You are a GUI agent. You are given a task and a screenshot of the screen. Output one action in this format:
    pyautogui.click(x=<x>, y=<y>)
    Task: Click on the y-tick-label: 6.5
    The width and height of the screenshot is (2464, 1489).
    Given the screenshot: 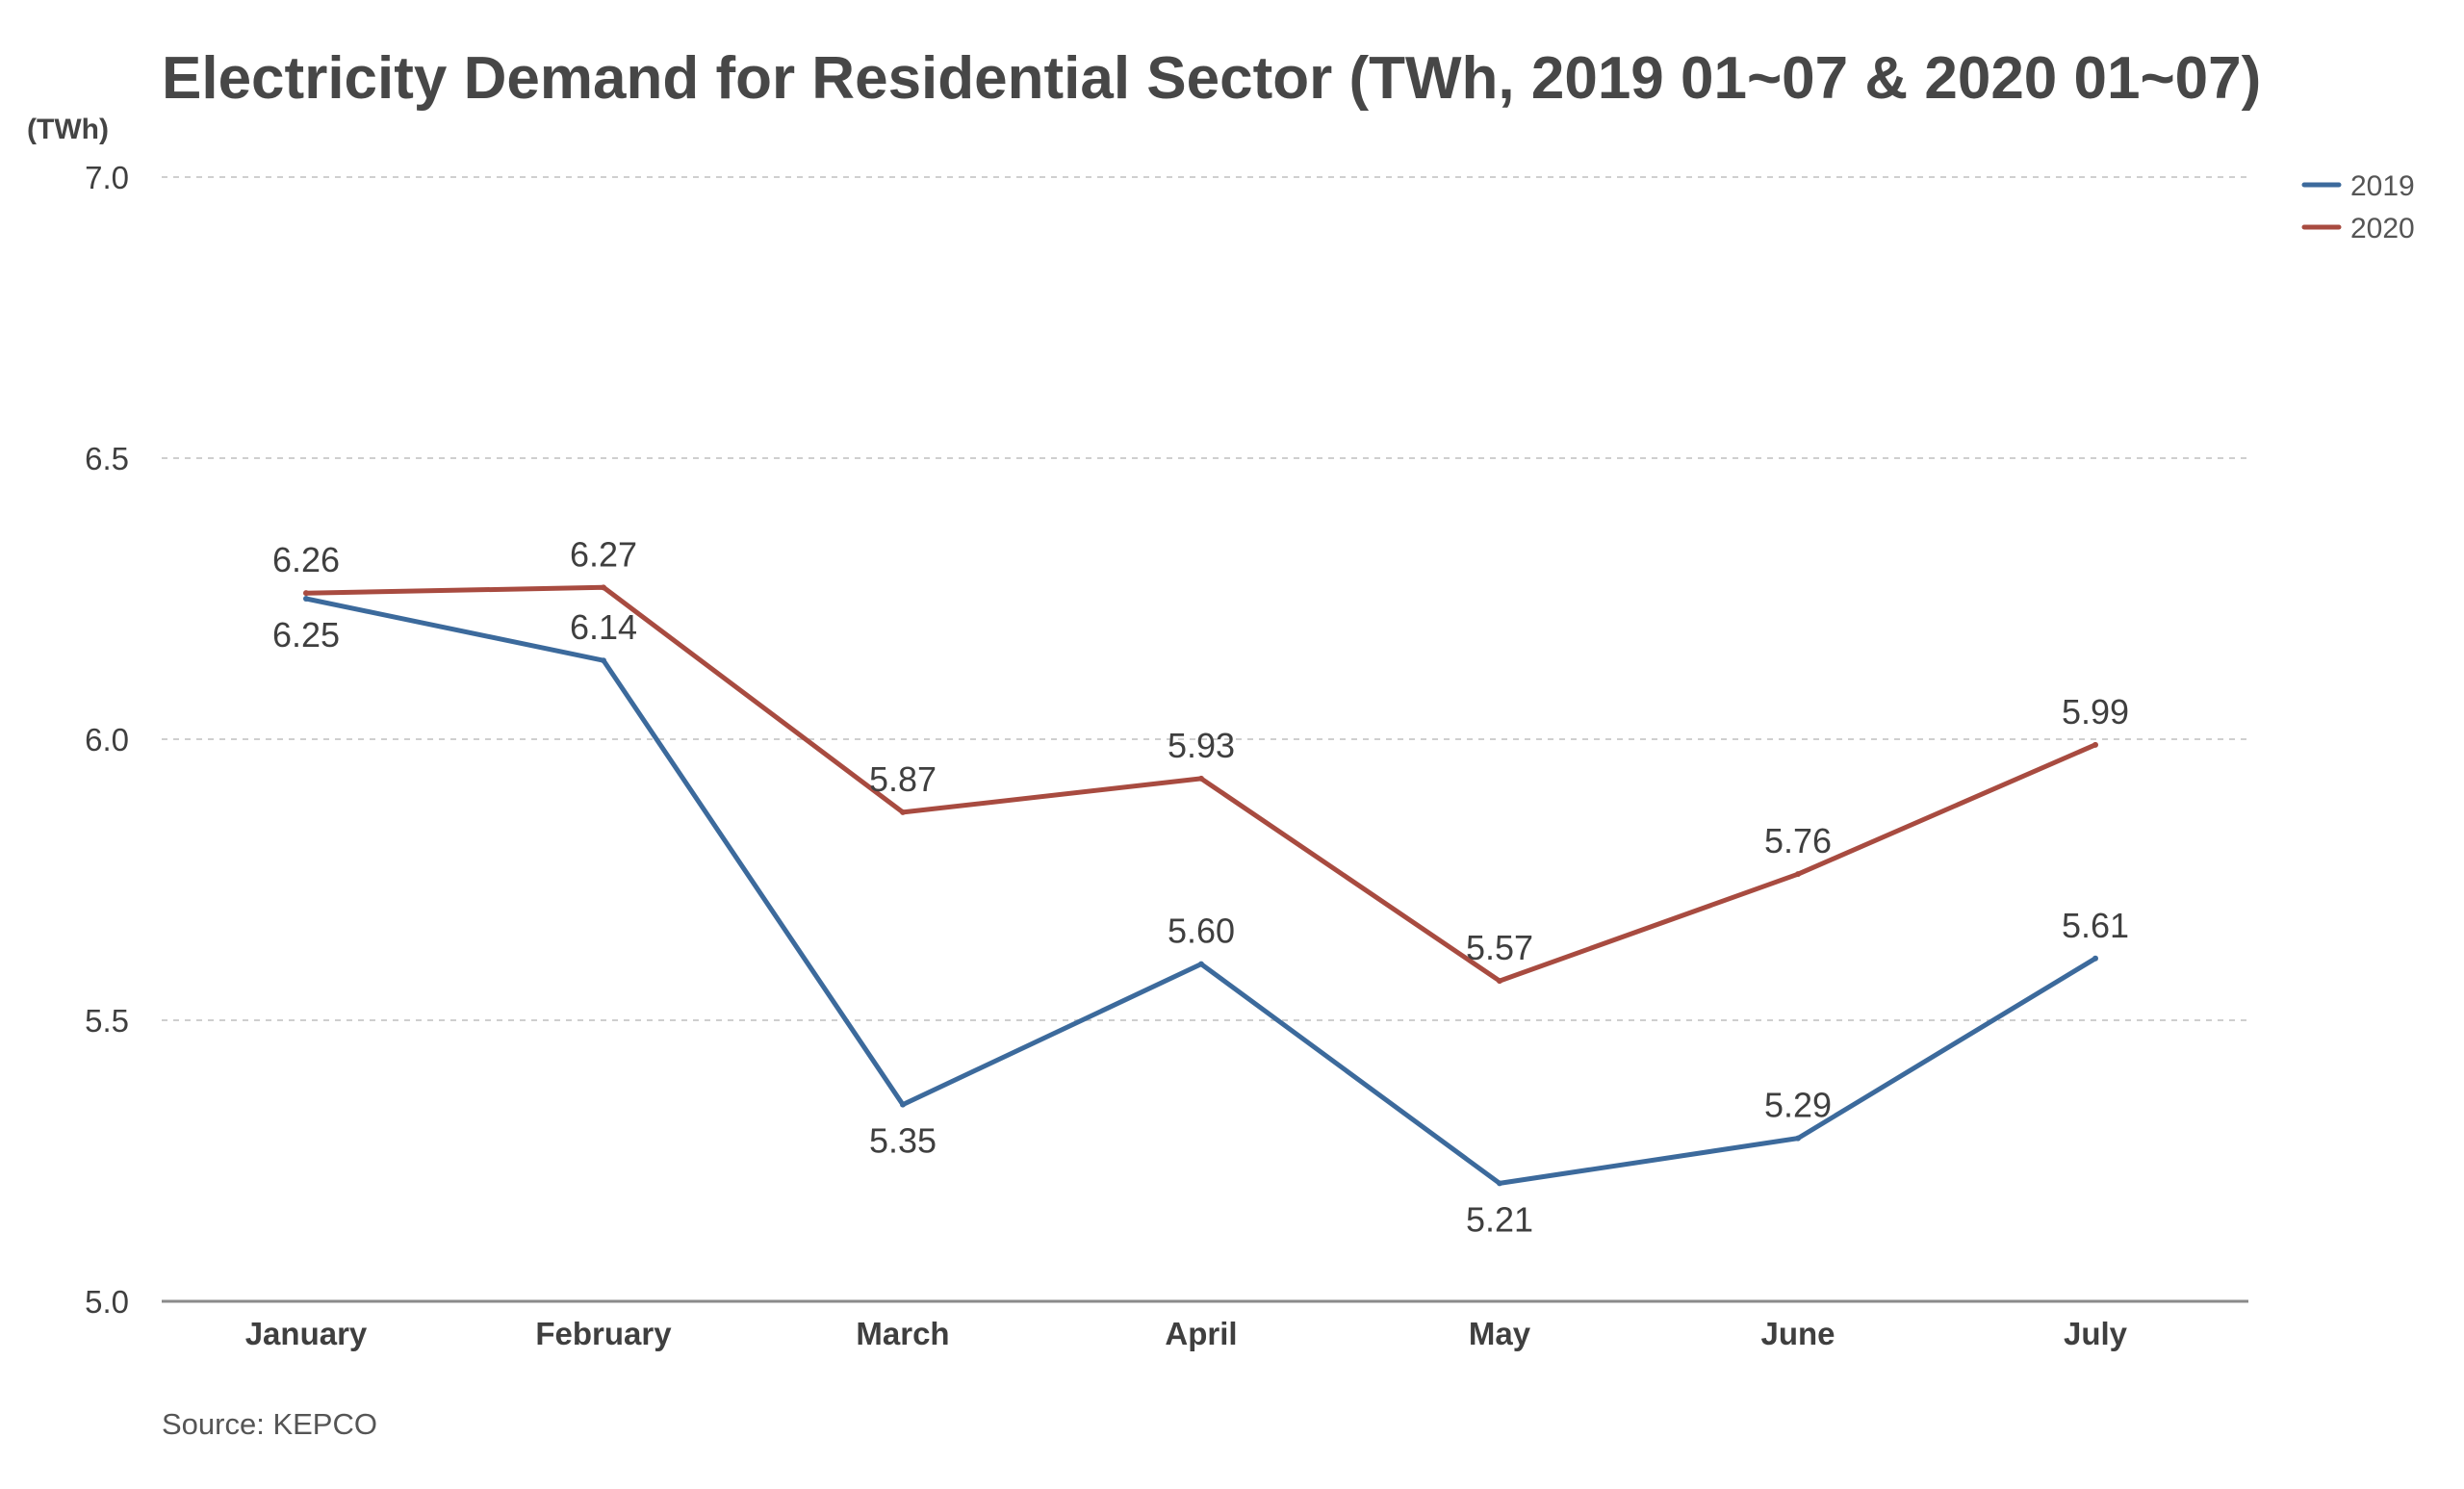 What is the action you would take?
    pyautogui.click(x=107, y=458)
    